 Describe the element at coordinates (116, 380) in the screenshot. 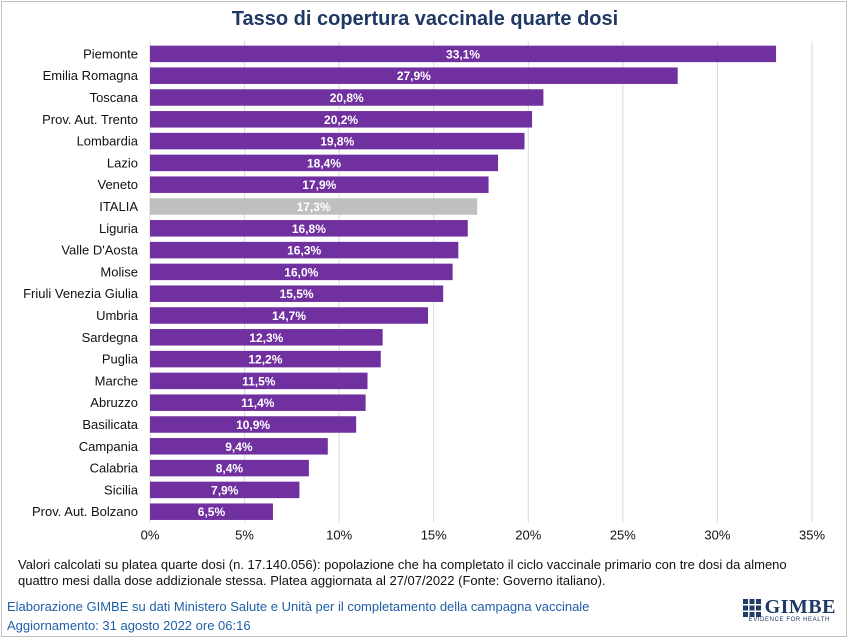

I see `category-label: Marche` at that location.